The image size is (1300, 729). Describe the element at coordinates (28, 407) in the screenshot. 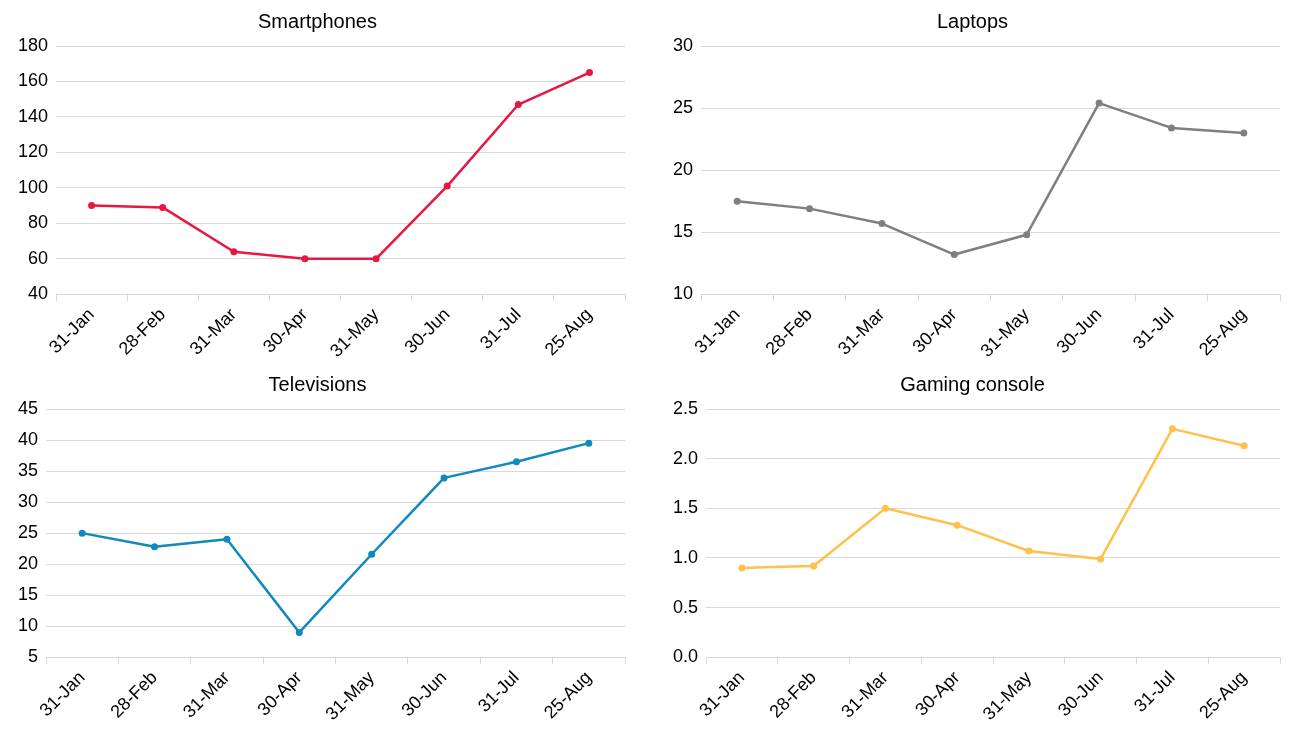

I see `y-tick-label: 45` at that location.